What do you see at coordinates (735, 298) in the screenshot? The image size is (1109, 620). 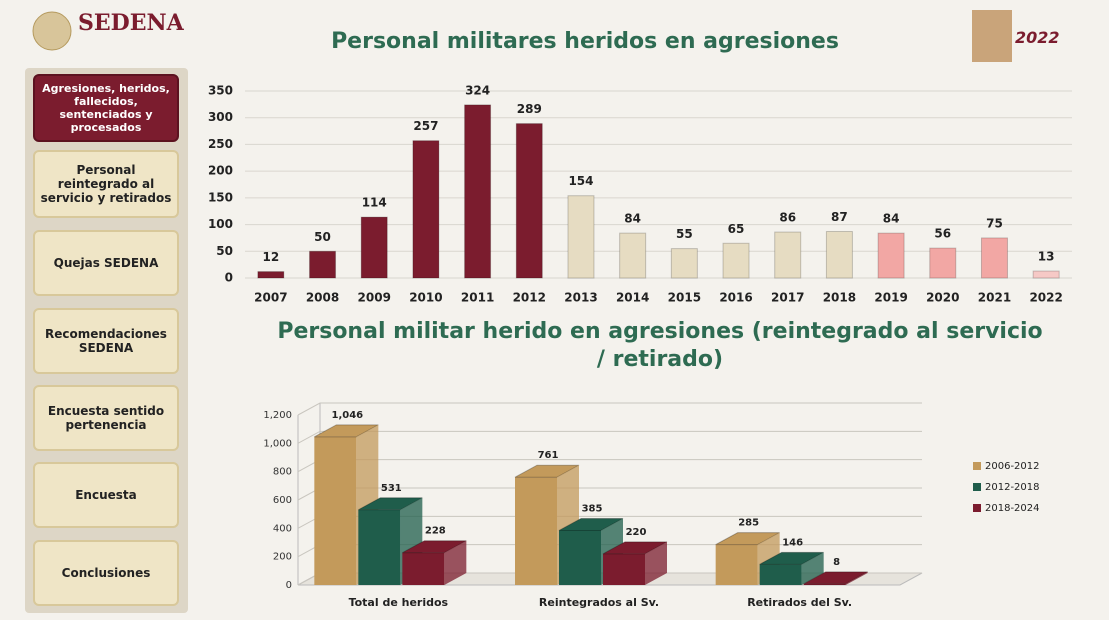 I see `x-tick-label: 2016` at bounding box center [735, 298].